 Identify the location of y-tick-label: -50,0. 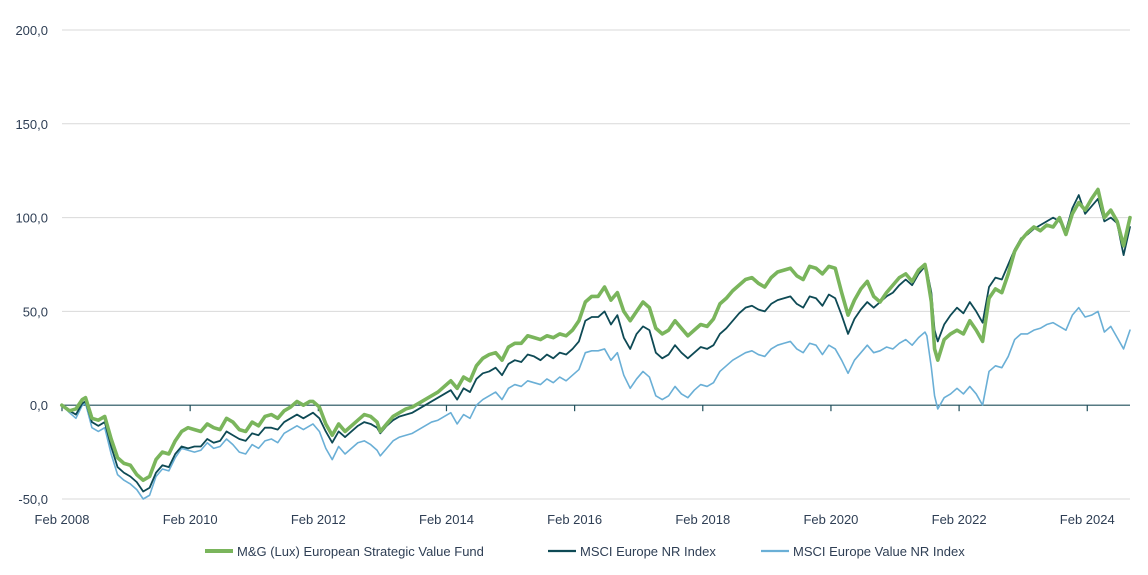
(33, 499).